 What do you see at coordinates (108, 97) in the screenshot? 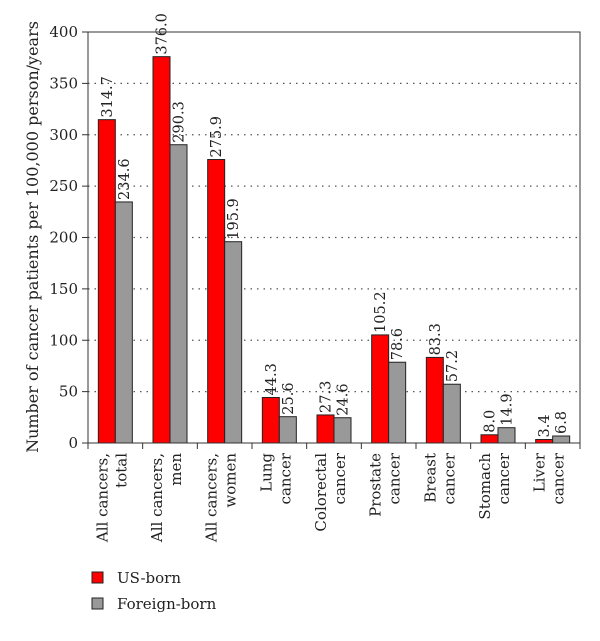
I see `data-label: 314.7` at bounding box center [108, 97].